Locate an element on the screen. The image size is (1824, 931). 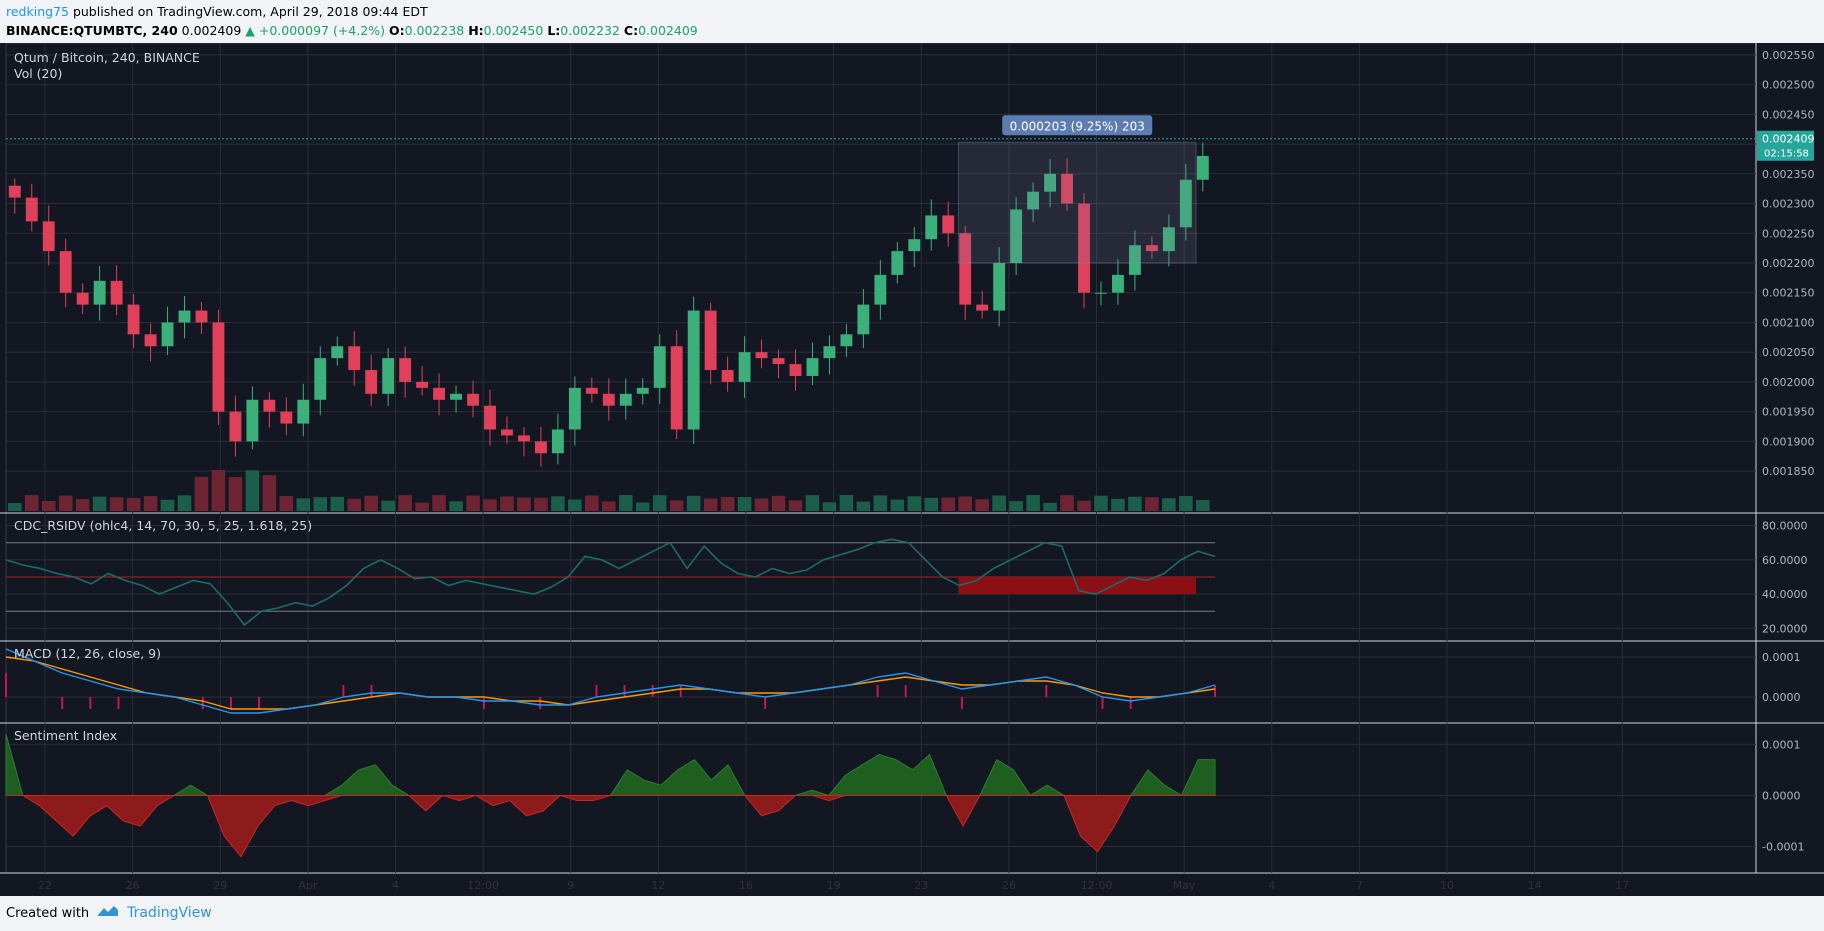
price-tick-label: 0.002050 is located at coordinates (1788, 352).